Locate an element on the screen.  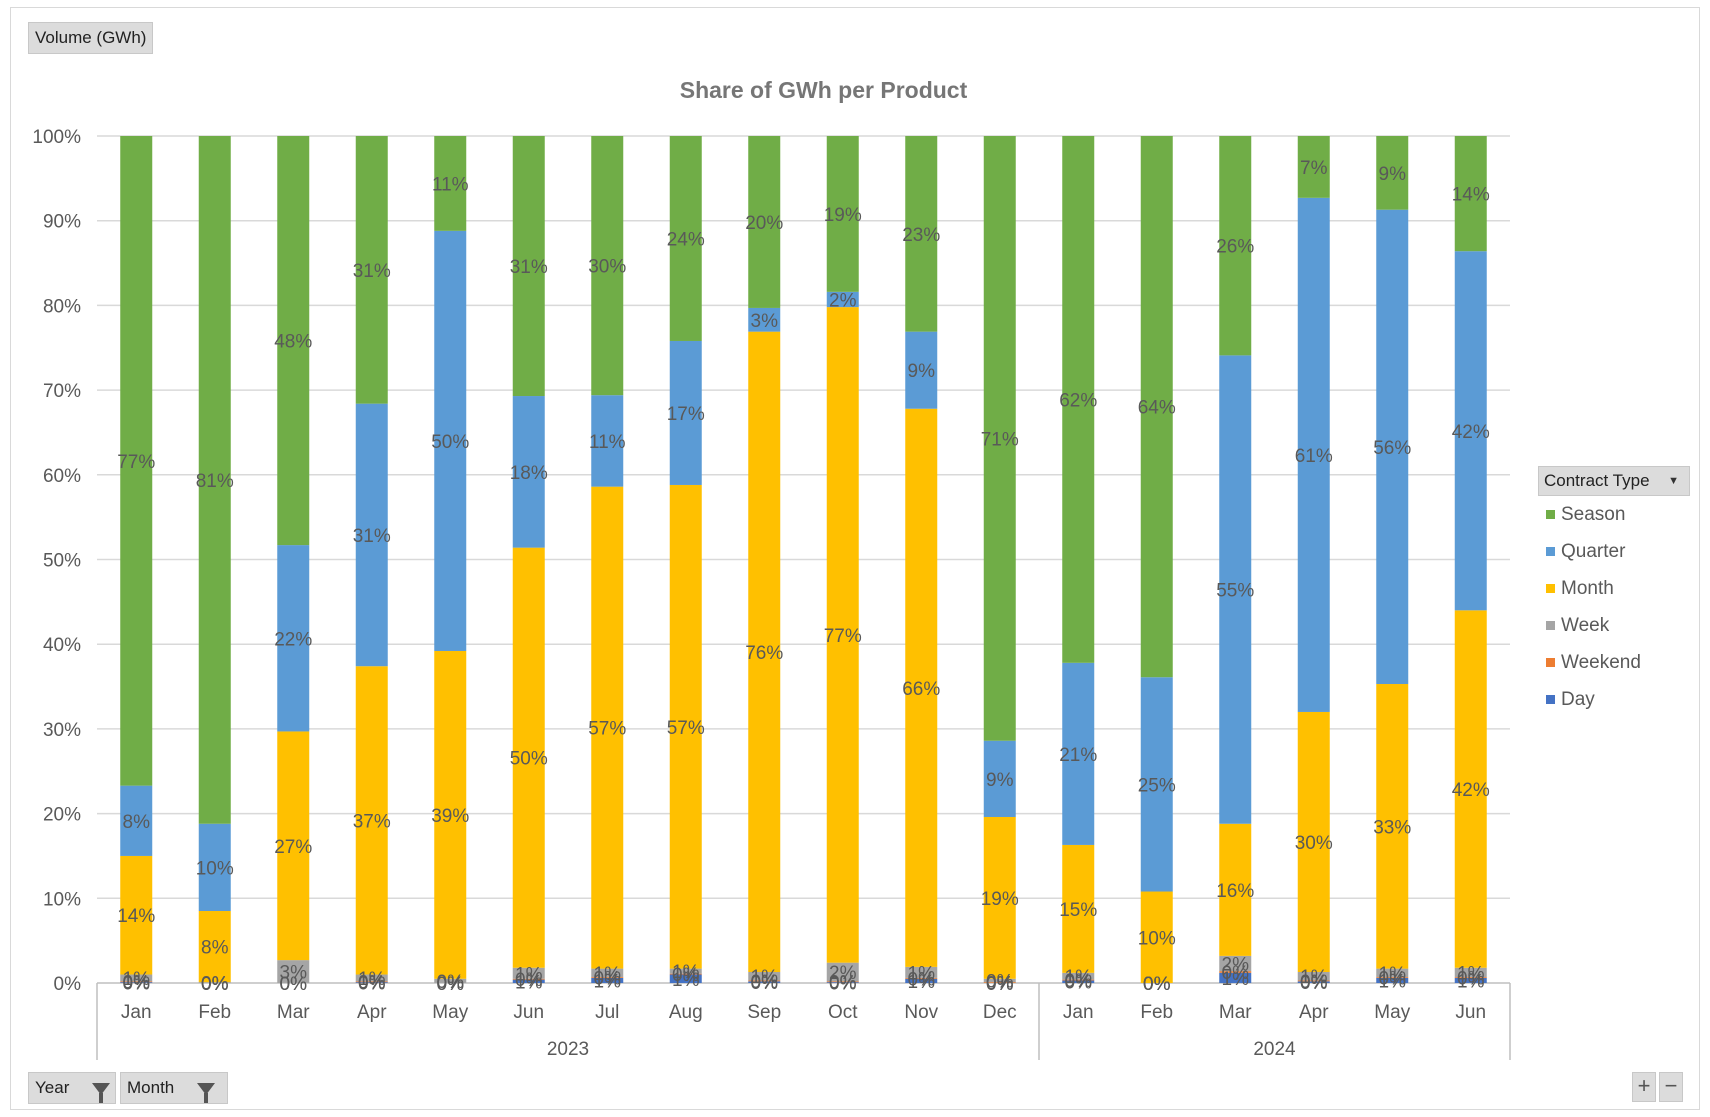
data-label-month: 42% is located at coordinates (1471, 790).